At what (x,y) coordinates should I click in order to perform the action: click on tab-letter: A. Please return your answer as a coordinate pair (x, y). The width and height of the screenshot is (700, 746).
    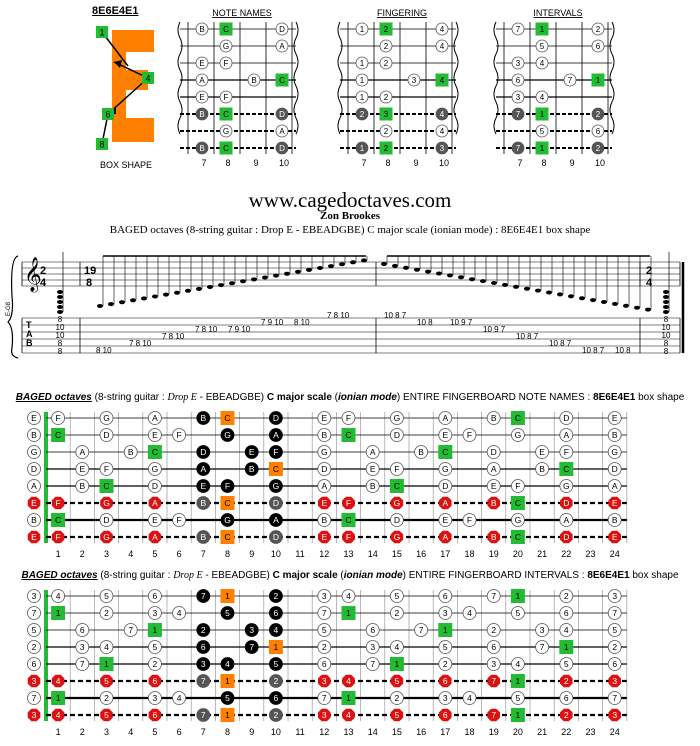
    Looking at the image, I should click on (29, 334).